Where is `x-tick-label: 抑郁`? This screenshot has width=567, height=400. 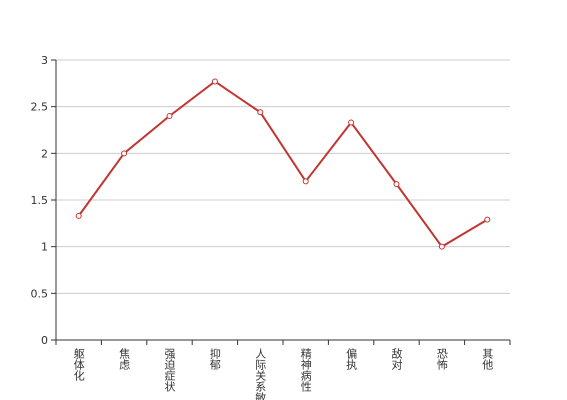 x-tick-label: 抑郁 is located at coordinates (214, 358).